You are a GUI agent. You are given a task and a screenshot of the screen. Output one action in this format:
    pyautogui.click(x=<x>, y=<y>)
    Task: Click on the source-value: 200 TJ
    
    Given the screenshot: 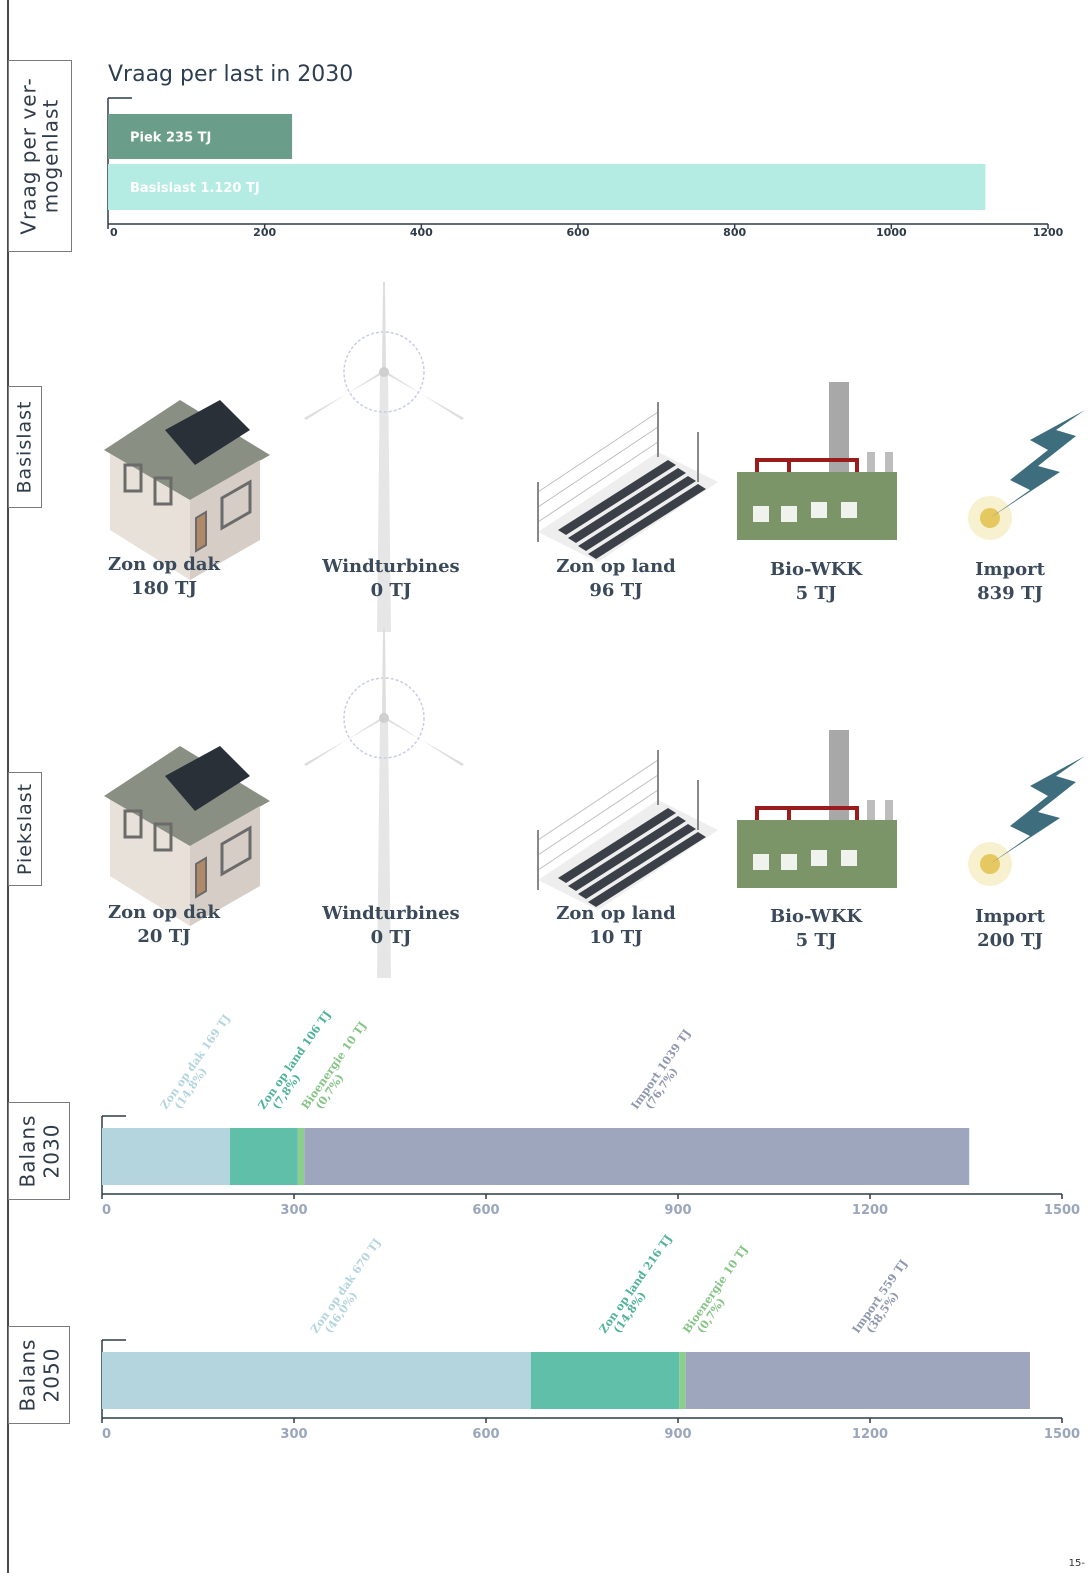 What is the action you would take?
    pyautogui.click(x=1010, y=940)
    